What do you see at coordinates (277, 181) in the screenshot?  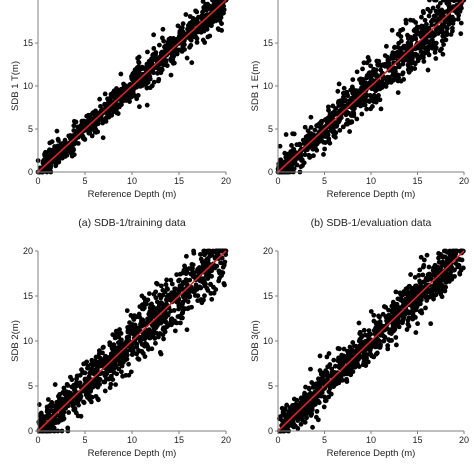 I see `x-tick-label: 0` at bounding box center [277, 181].